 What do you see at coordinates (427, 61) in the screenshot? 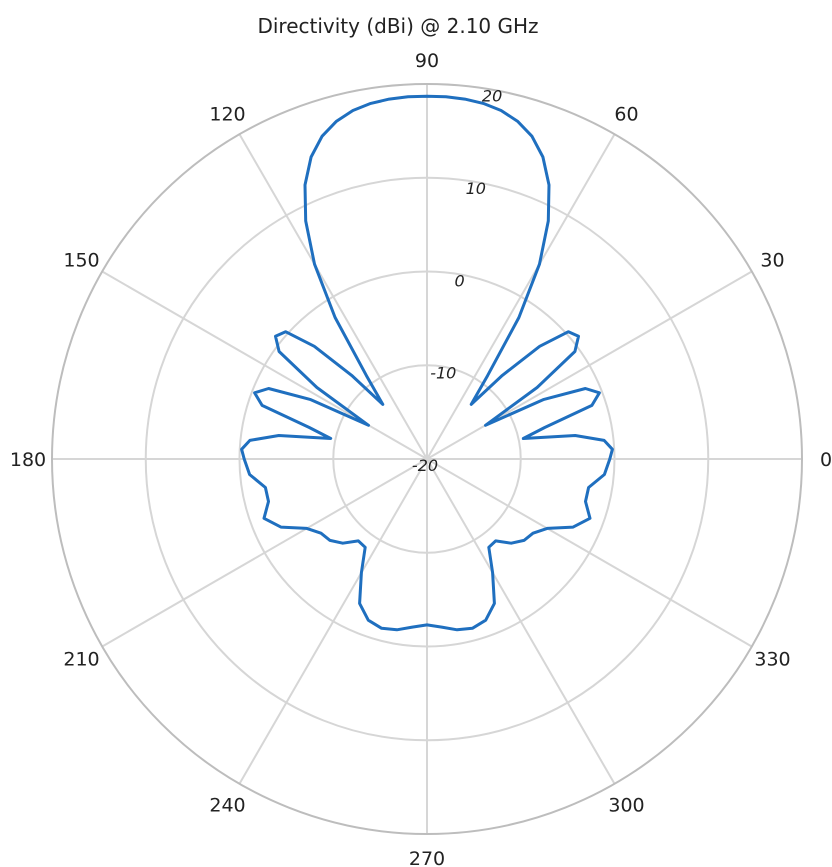
I see `angle-tick-label-90: 90` at bounding box center [427, 61].